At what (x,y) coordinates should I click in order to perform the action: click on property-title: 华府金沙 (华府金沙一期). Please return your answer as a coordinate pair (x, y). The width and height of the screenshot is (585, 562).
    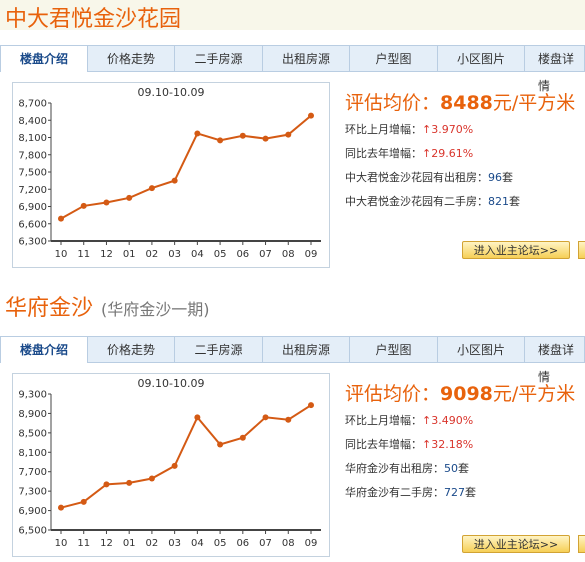
    Looking at the image, I should click on (107, 306).